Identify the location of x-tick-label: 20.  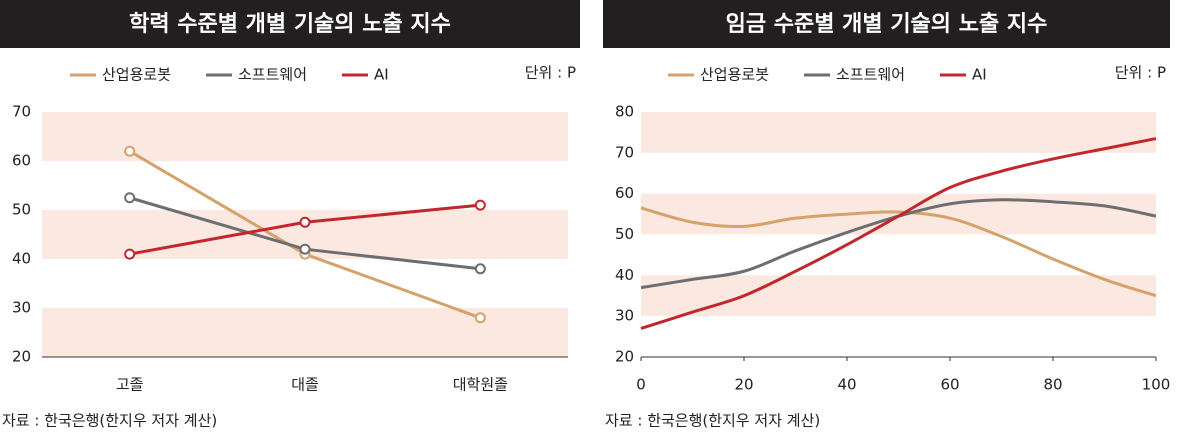
(743, 385).